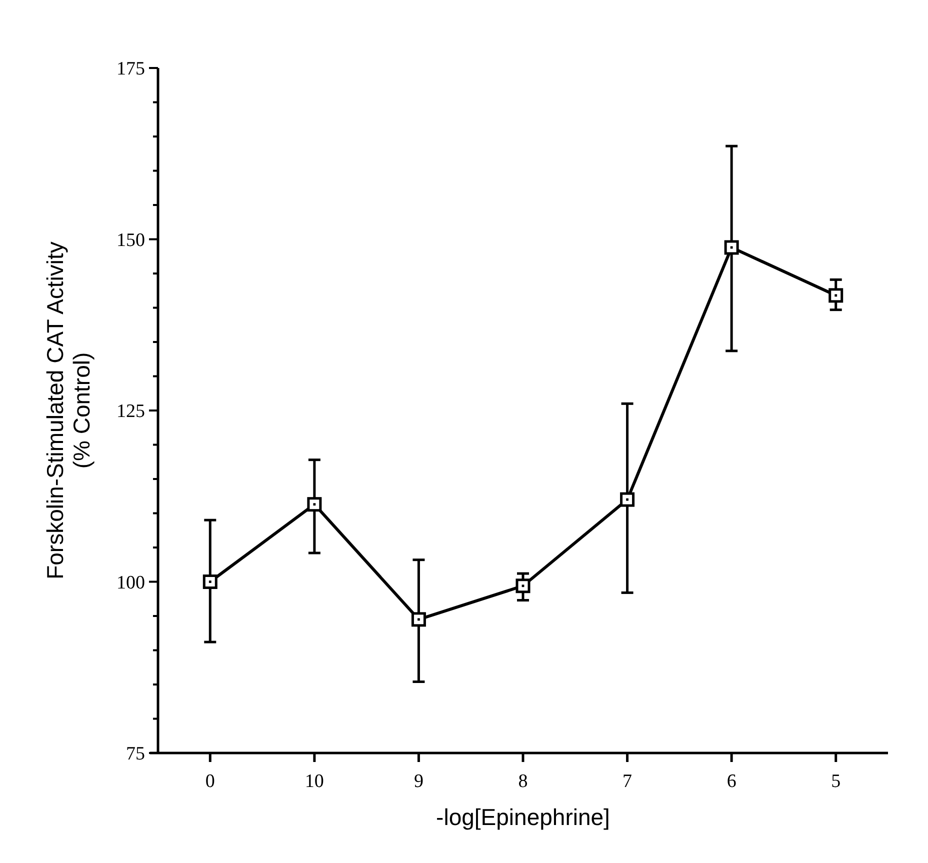 The width and height of the screenshot is (928, 863). What do you see at coordinates (523, 781) in the screenshot?
I see `x-tick-label: 8` at bounding box center [523, 781].